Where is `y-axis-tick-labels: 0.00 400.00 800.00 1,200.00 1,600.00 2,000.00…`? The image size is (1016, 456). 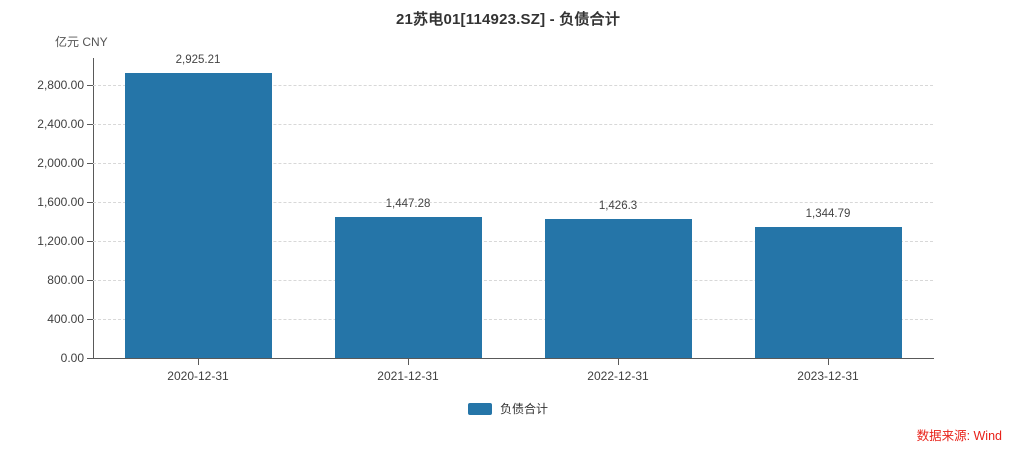 y-axis-tick-labels: 0.00 400.00 800.00 1,200.00 1,600.00 2,000.00… is located at coordinates (42, 212).